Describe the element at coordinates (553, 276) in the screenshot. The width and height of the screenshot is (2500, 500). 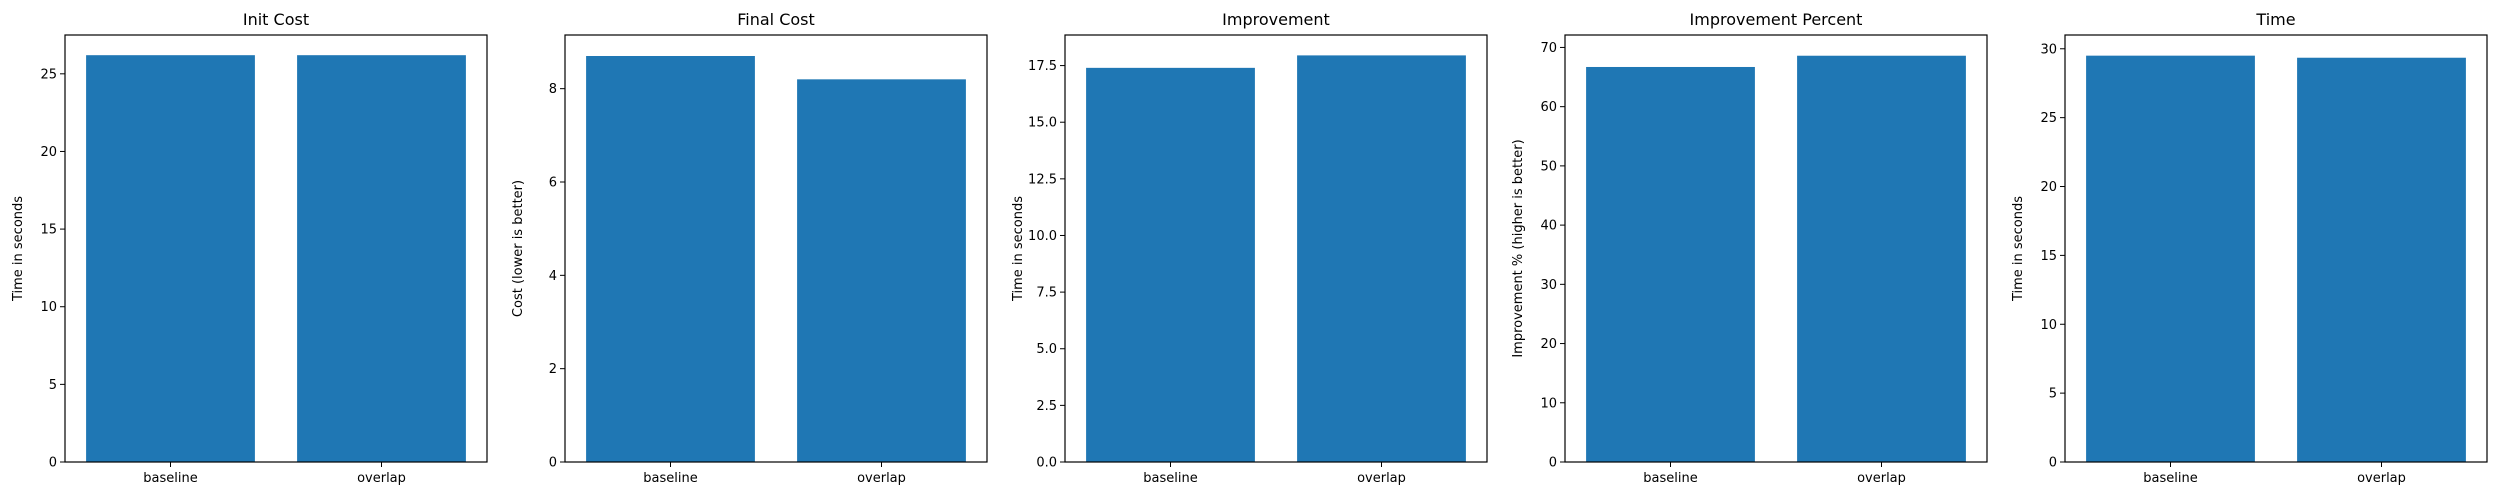
I see `y-tick-label: 4` at that location.